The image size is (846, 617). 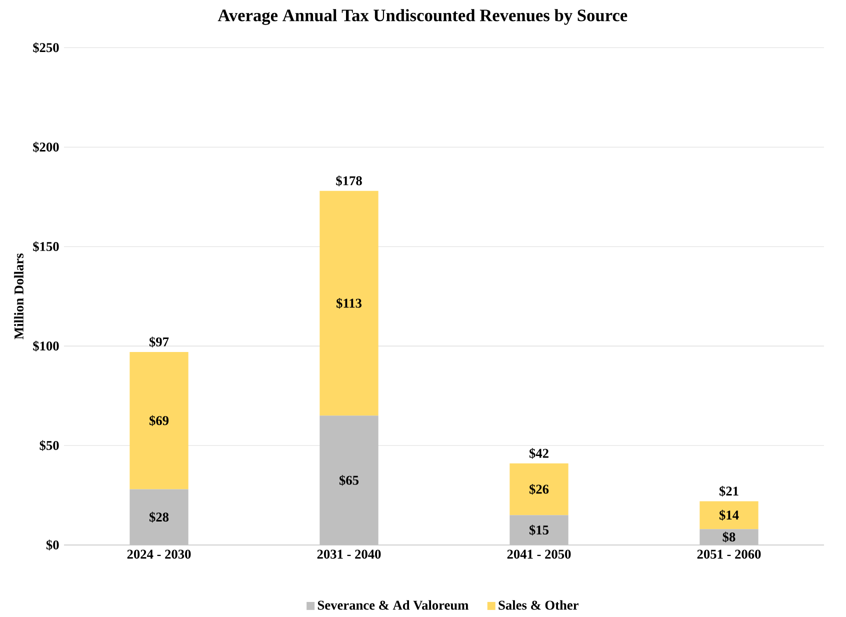 I want to click on data-label: $15, so click(x=539, y=530).